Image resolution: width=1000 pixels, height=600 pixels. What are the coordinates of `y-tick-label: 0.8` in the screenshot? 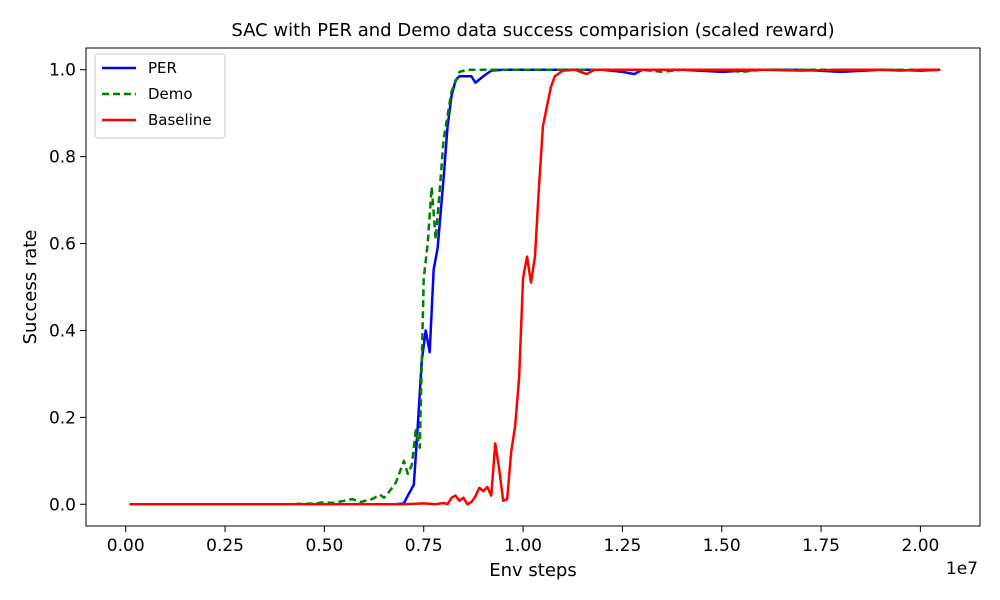 It's located at (62, 158).